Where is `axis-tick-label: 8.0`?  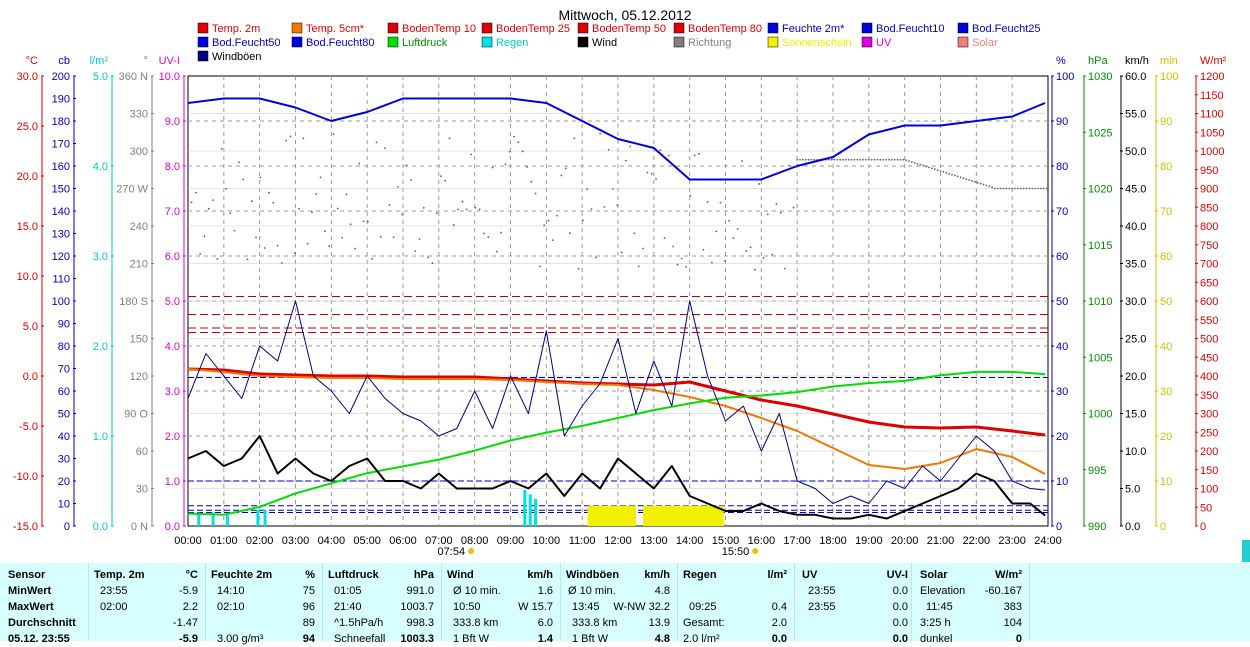
axis-tick-label: 8.0 is located at coordinates (172, 167).